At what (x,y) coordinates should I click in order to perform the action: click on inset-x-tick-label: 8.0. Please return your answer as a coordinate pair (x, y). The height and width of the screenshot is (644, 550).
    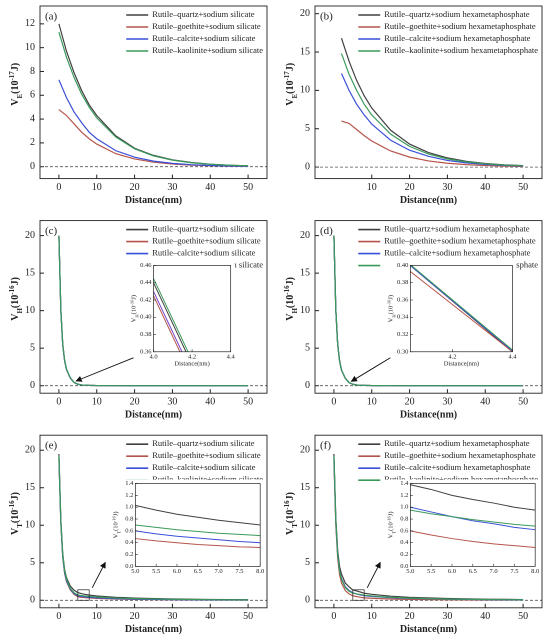
    Looking at the image, I should click on (535, 571).